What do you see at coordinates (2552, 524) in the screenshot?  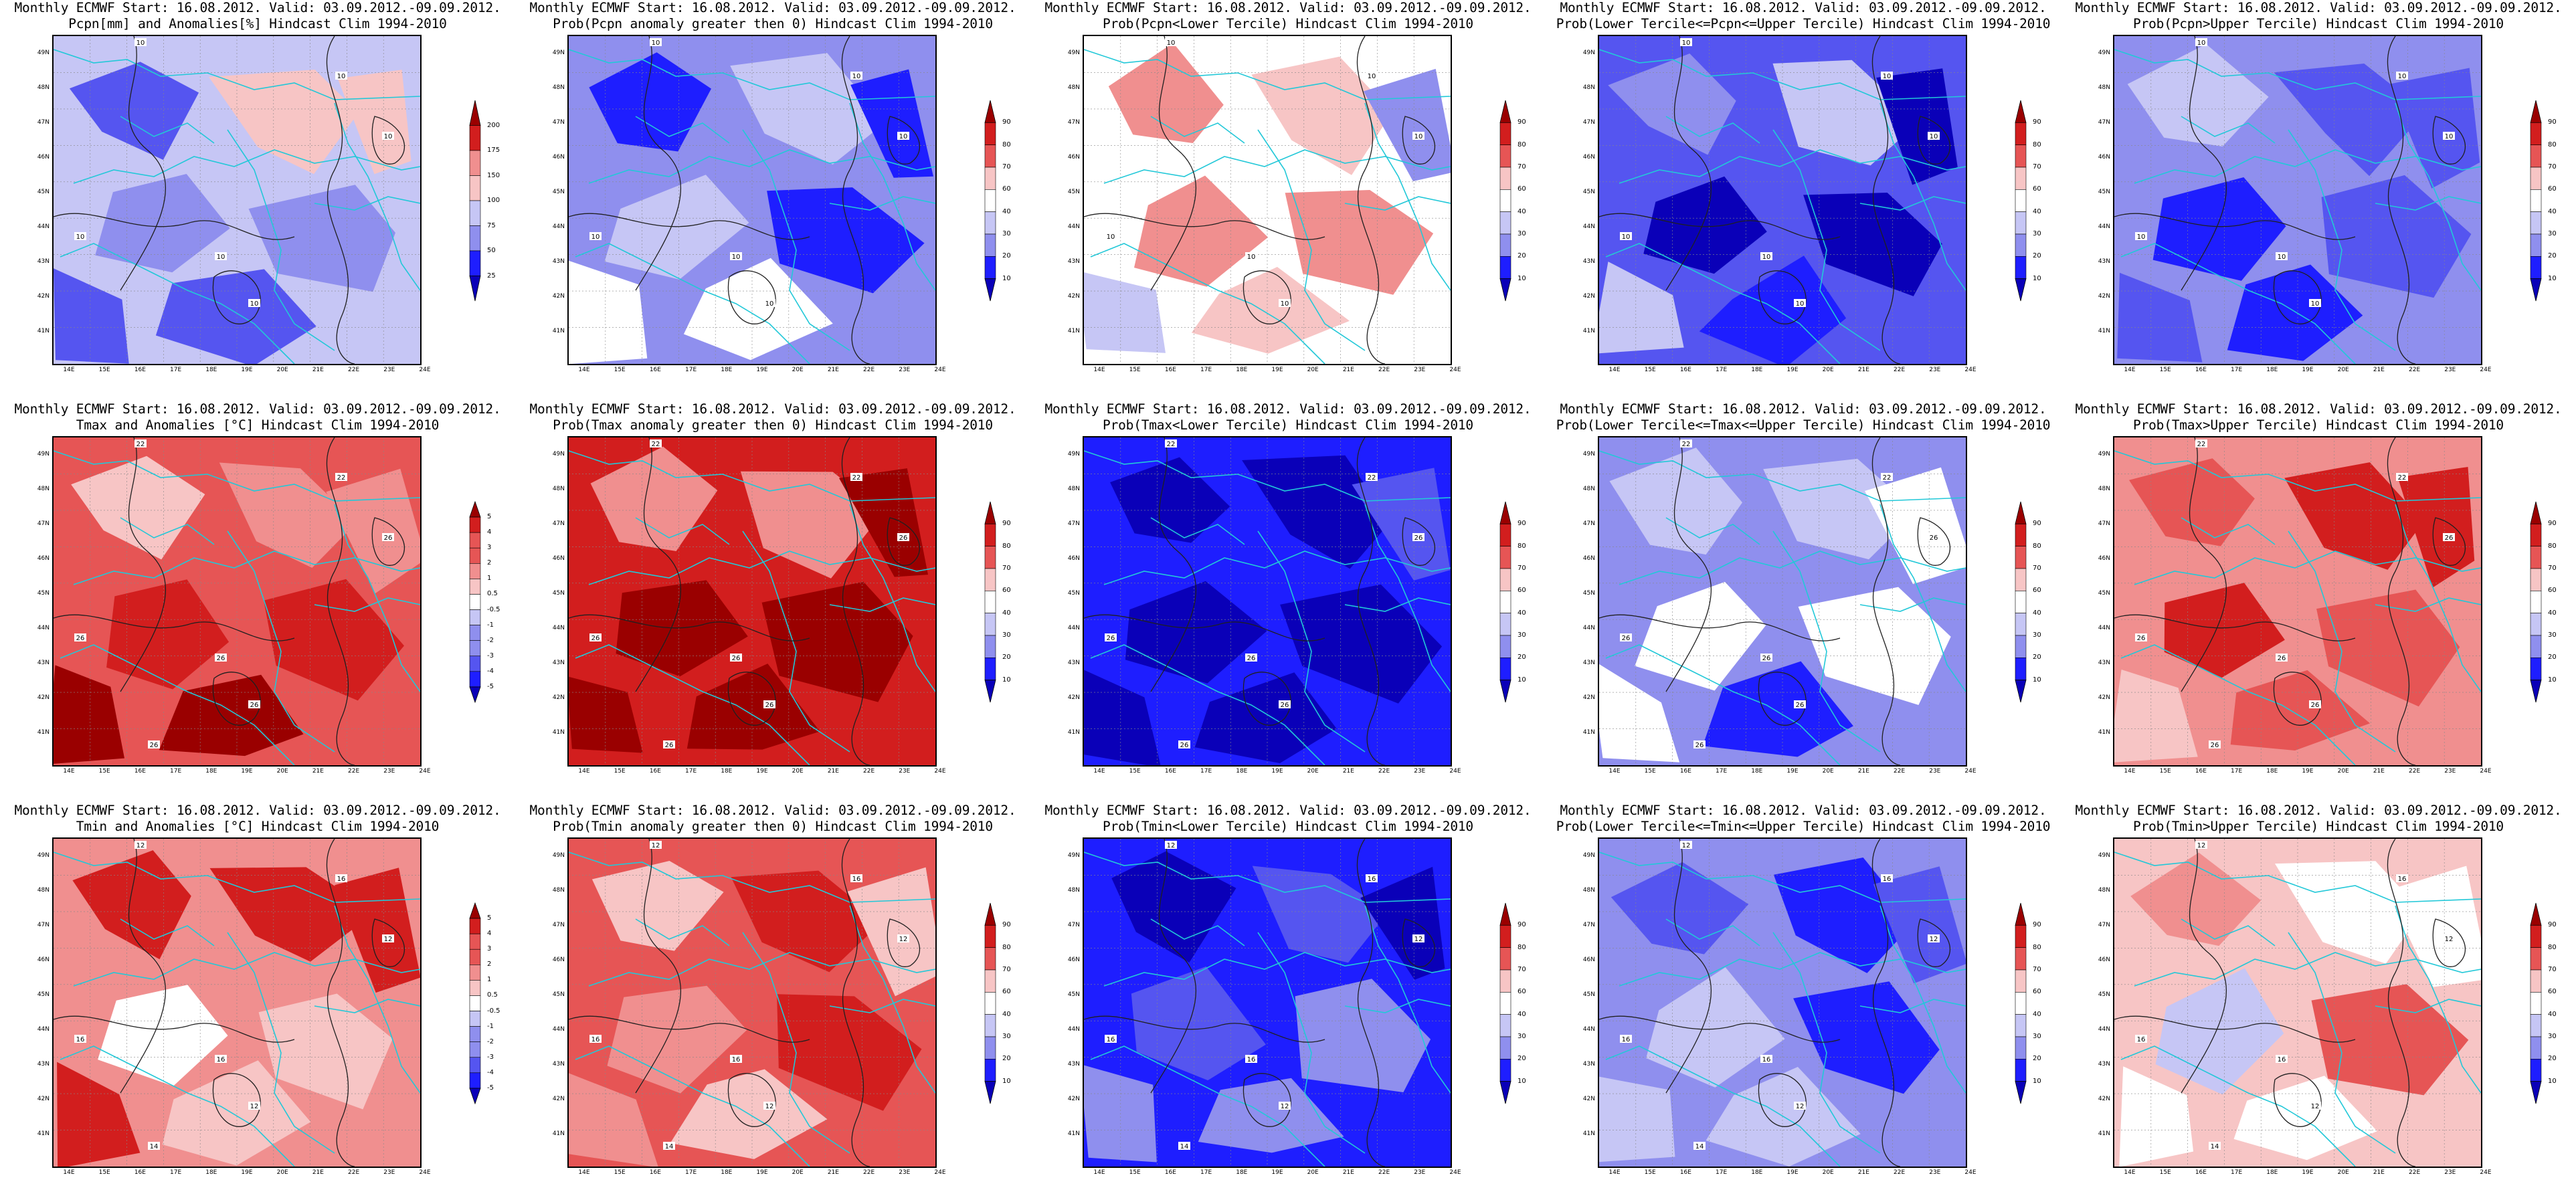 I see `colorbar-tick-label: 90` at bounding box center [2552, 524].